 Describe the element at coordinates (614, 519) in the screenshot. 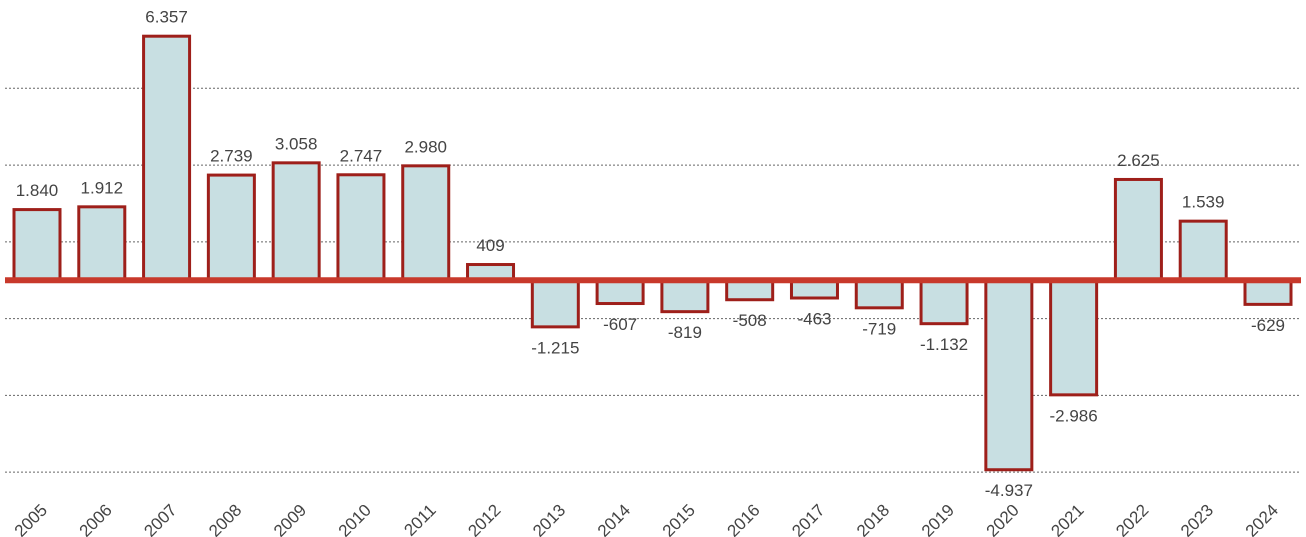

I see `x-tick-label: 2014` at that location.